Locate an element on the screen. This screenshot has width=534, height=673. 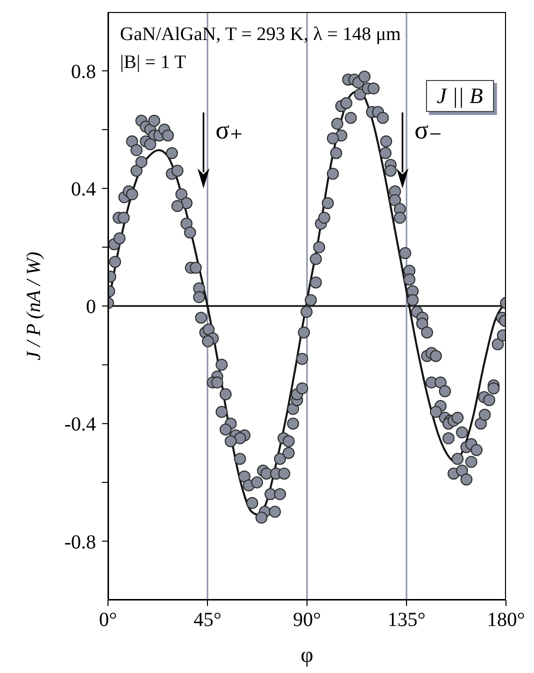
y-tick-label: -0.8 is located at coordinates (80, 542).